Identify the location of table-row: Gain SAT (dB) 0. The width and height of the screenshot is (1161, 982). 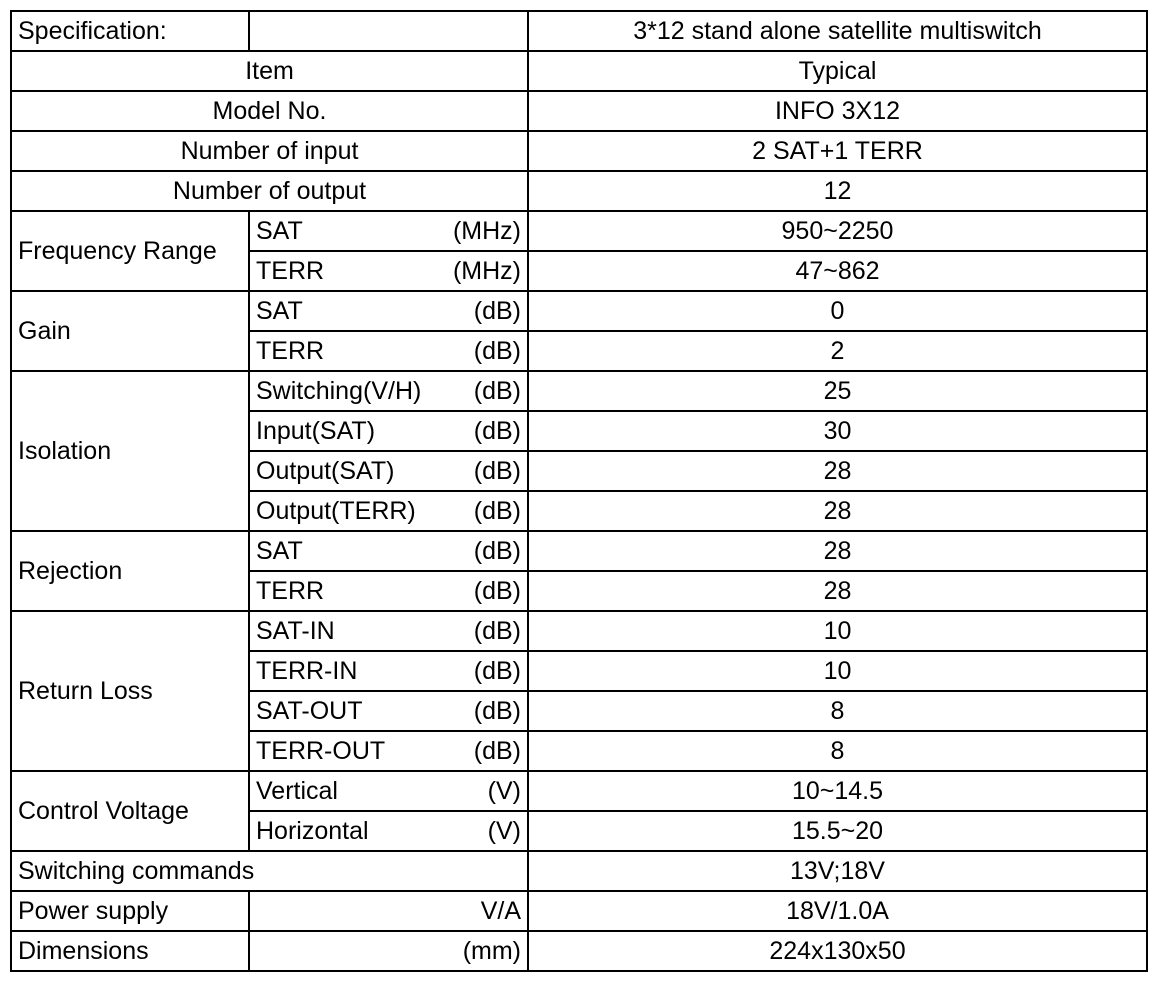
(579, 331).